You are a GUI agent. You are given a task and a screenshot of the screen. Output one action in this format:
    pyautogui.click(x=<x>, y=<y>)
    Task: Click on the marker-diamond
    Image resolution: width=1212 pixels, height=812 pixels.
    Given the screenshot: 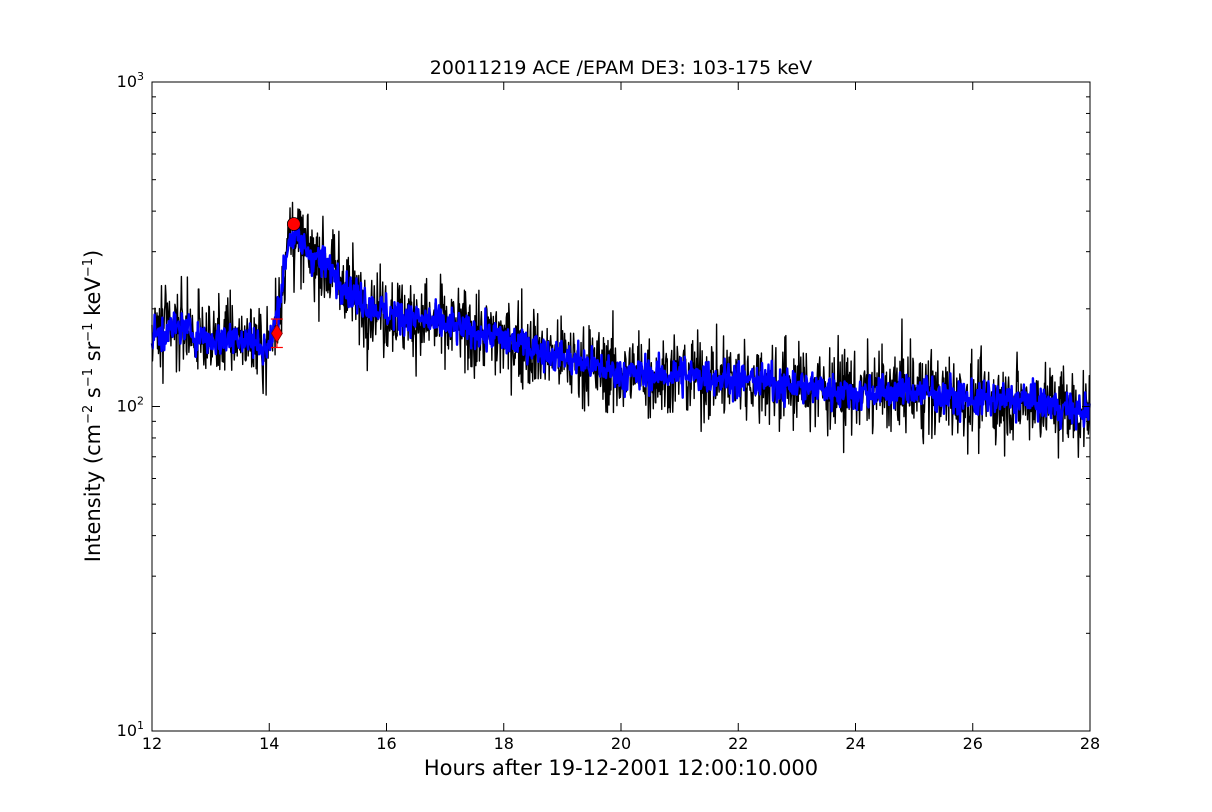 What is the action you would take?
    pyautogui.click(x=276, y=333)
    